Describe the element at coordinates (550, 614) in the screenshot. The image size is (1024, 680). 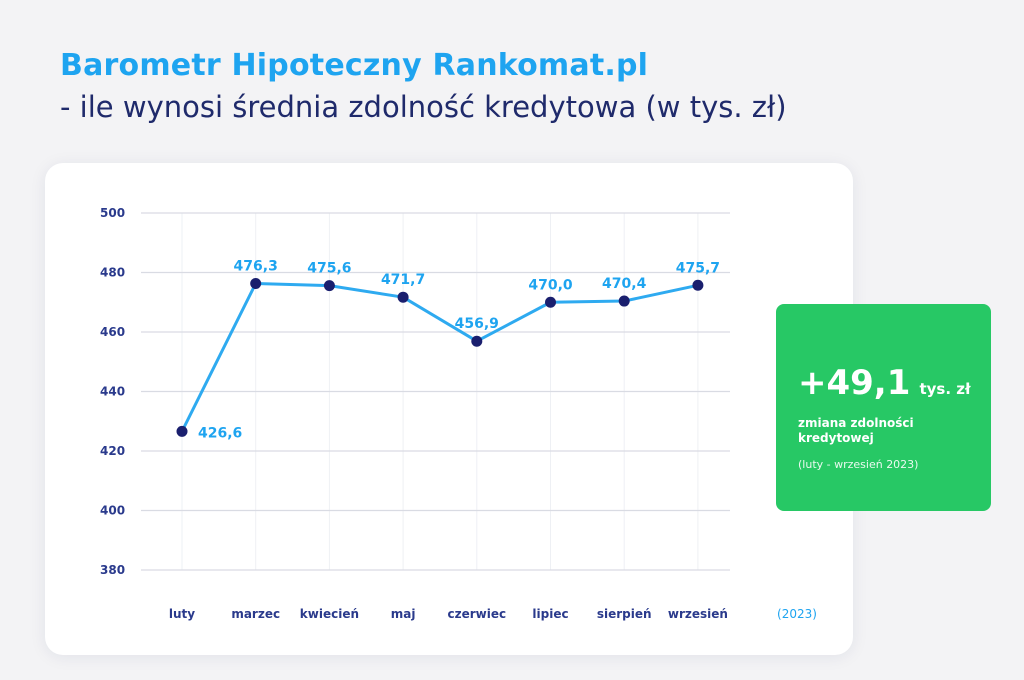
I see `x-tick-label: lipiec` at that location.